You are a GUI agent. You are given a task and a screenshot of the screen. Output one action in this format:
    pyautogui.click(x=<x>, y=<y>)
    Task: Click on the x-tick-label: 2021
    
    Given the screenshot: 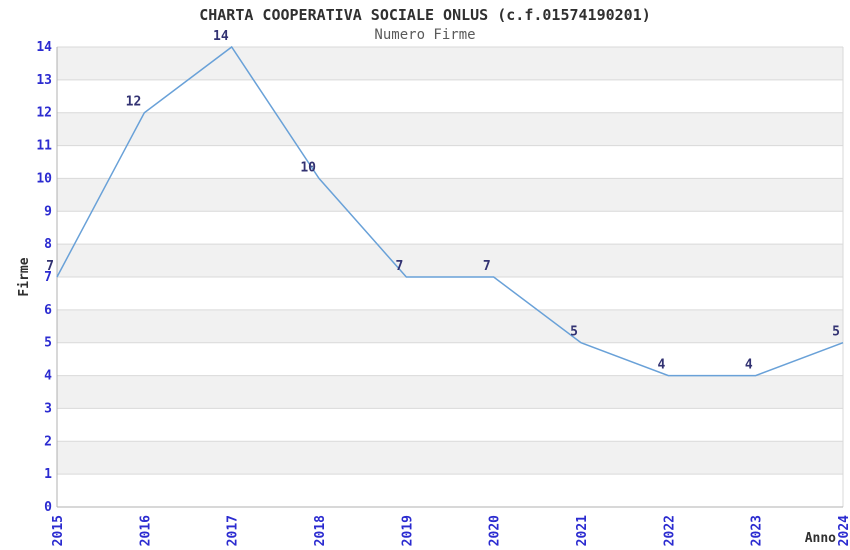 What is the action you would take?
    pyautogui.click(x=582, y=530)
    